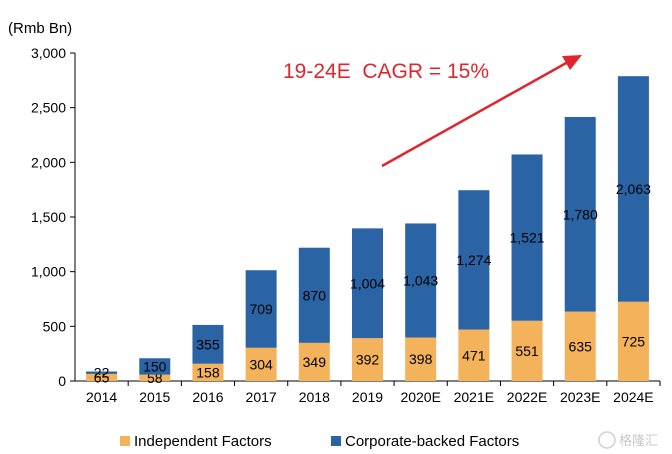 The image size is (672, 454). Describe the element at coordinates (48, 217) in the screenshot. I see `y-tick-label: 1,500` at that location.